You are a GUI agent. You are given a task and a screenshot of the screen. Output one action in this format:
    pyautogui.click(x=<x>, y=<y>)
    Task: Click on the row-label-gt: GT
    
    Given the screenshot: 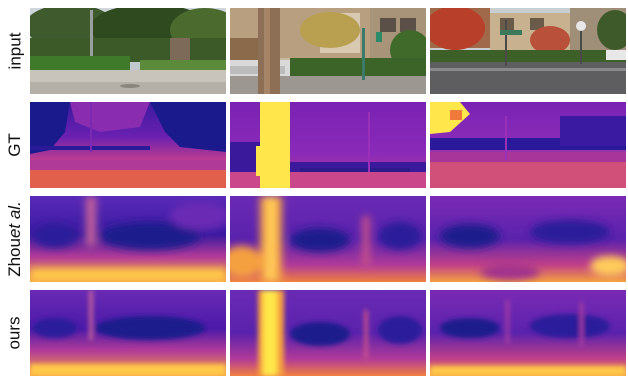 What is the action you would take?
    pyautogui.click(x=15, y=145)
    